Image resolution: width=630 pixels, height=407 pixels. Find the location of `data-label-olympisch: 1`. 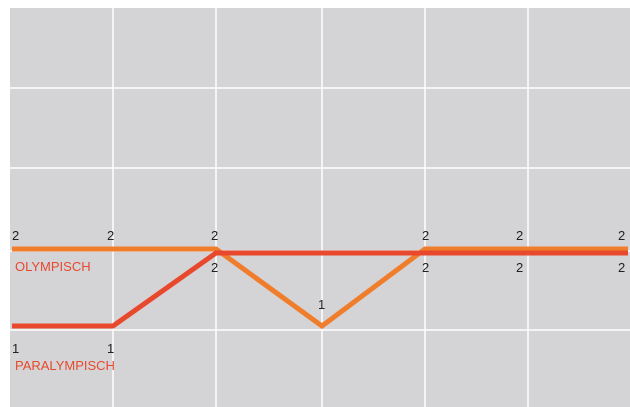

data-label-olympisch: 1 is located at coordinates (321, 304).